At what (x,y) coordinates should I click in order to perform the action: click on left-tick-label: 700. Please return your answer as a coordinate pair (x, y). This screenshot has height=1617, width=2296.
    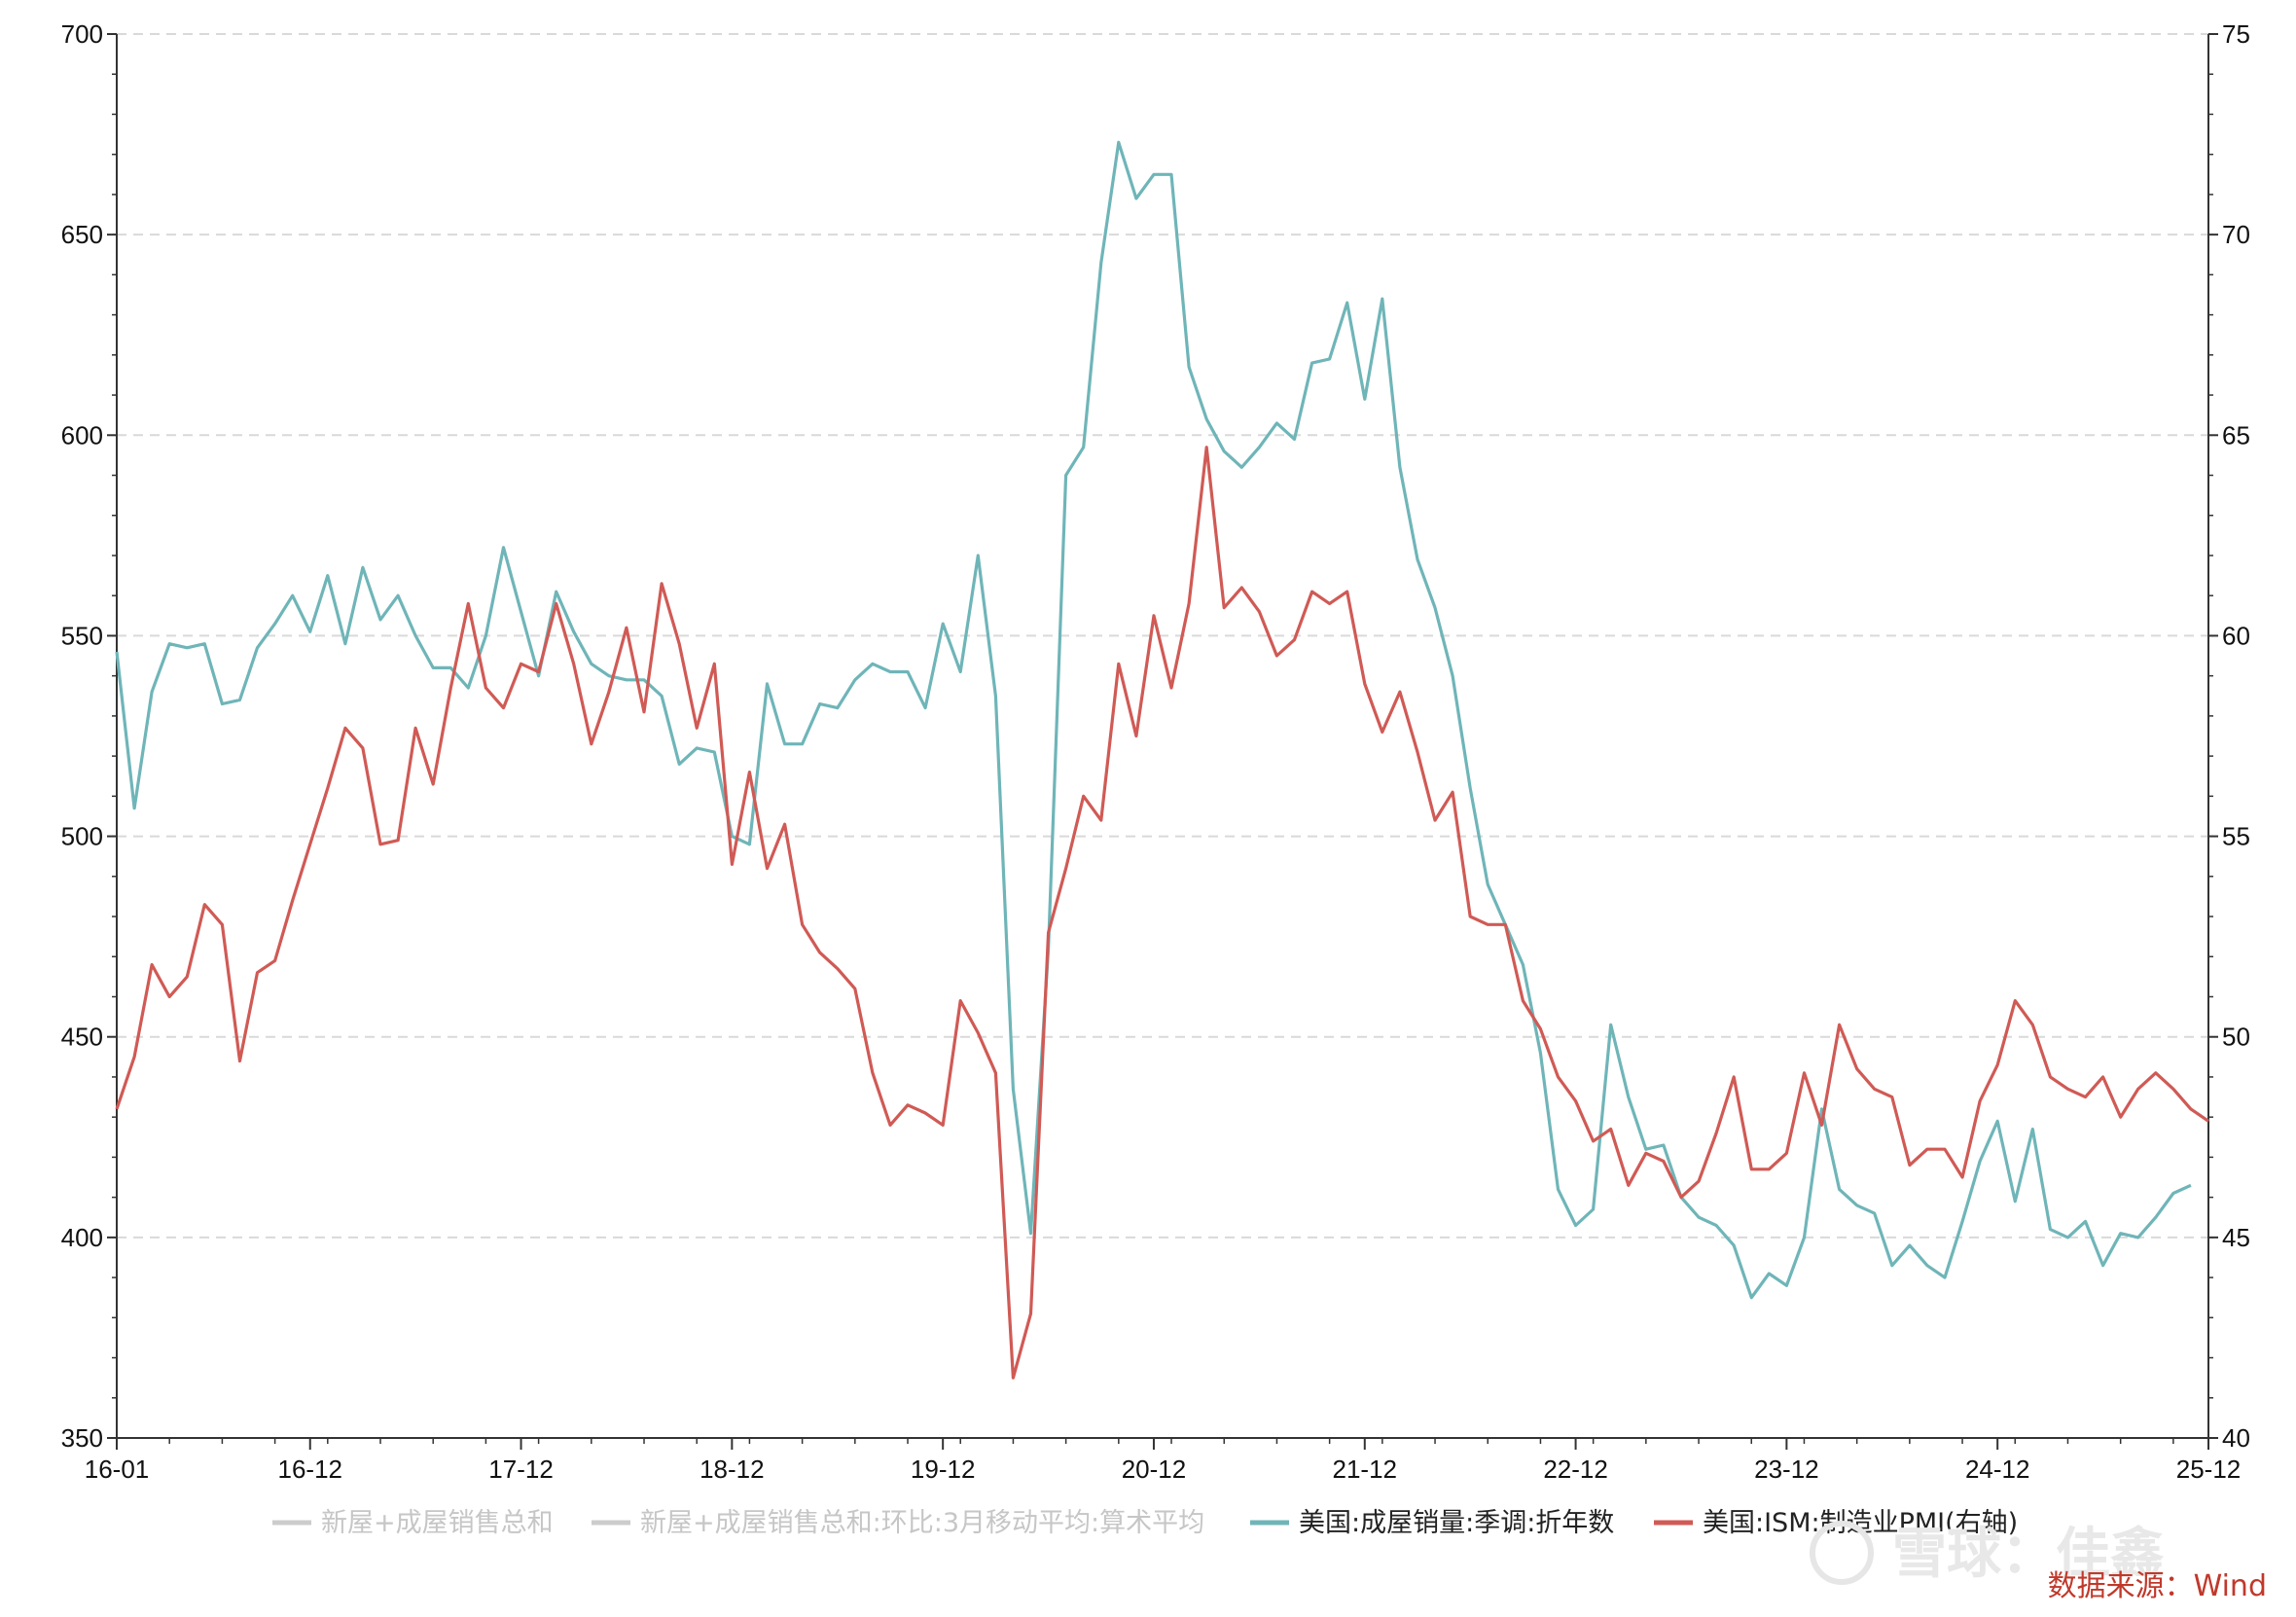
    Looking at the image, I should click on (82, 34).